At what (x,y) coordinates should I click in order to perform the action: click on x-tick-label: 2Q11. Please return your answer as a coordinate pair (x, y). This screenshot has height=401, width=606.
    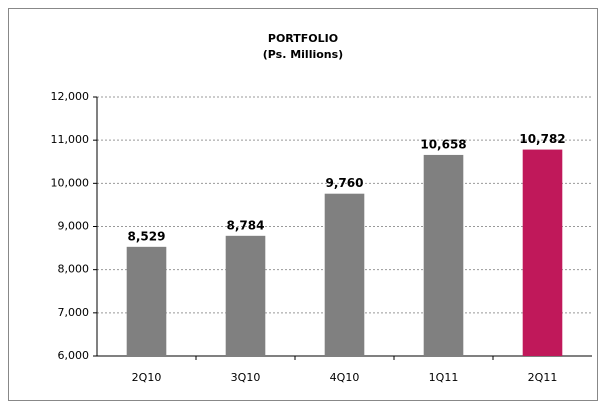
    Looking at the image, I should click on (543, 377).